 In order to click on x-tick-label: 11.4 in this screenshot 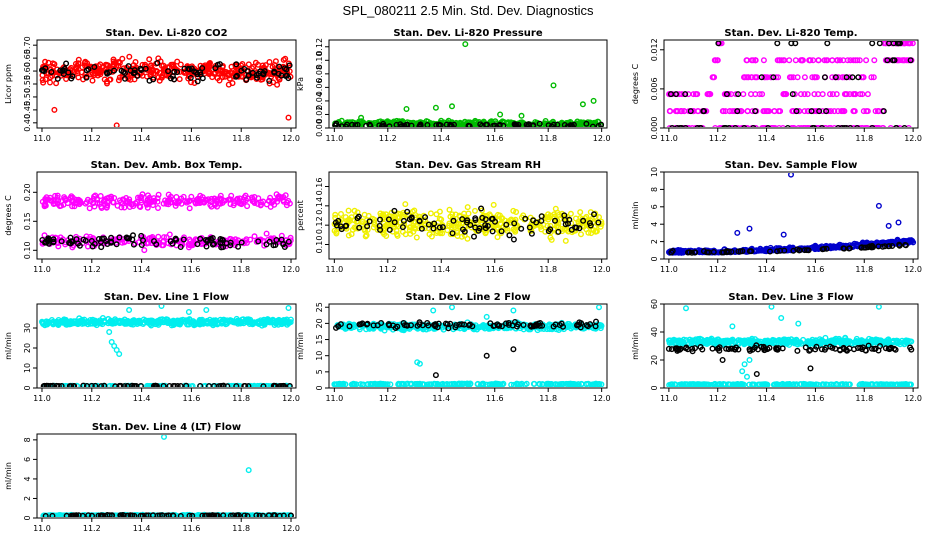, I will do `click(441, 398)`.